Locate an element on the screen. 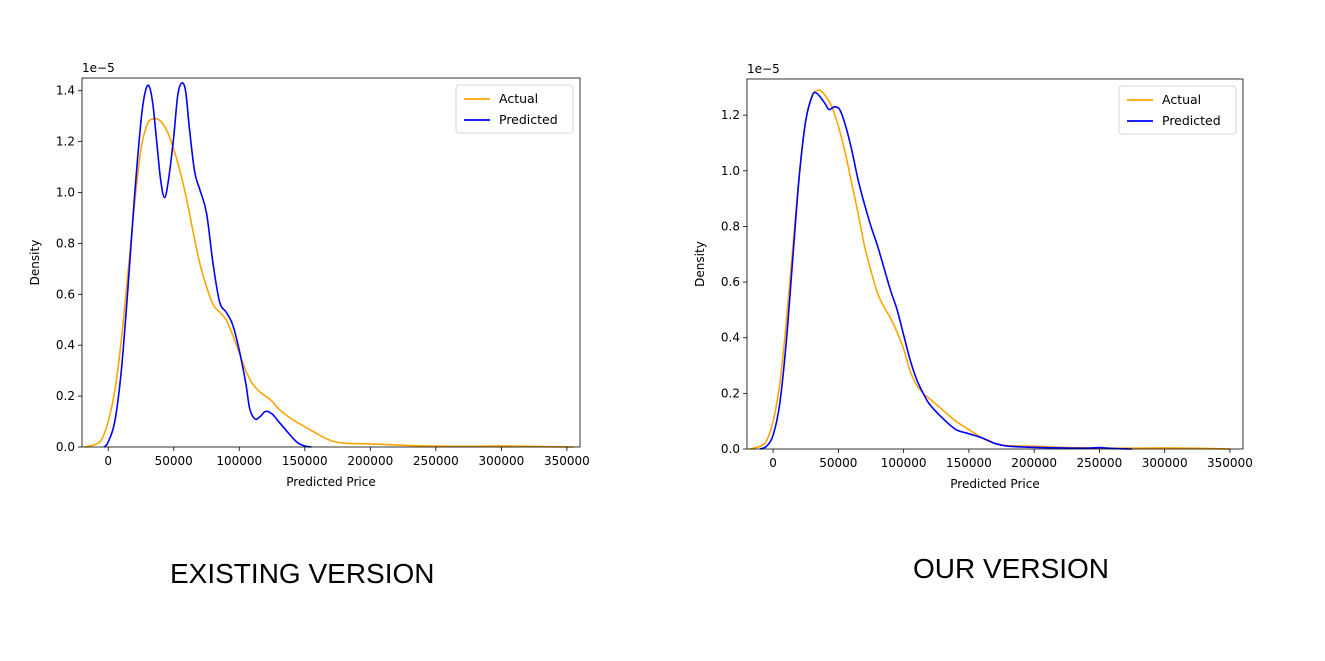 The height and width of the screenshot is (661, 1325). left-x-tick-label: 50000 is located at coordinates (174, 461).